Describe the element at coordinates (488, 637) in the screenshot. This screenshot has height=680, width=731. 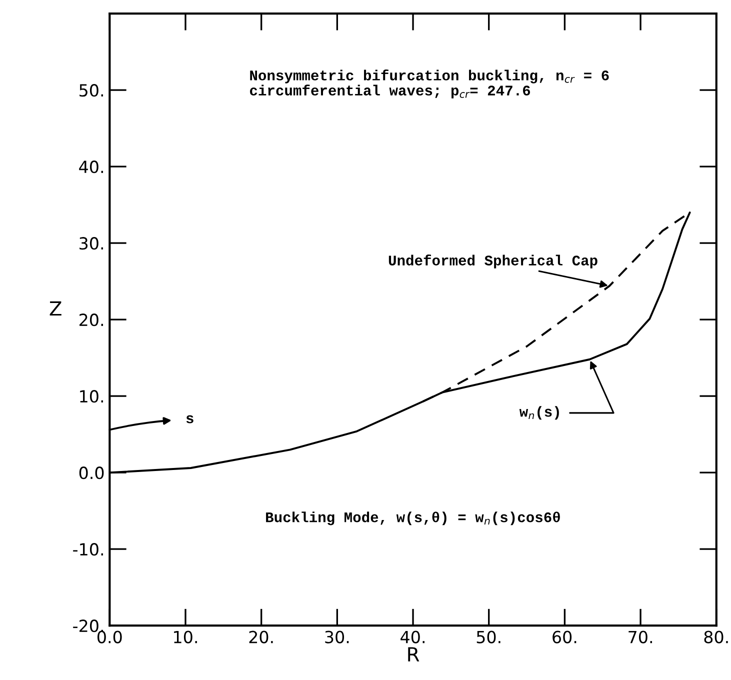
I see `x-tick-label: 50.` at that location.